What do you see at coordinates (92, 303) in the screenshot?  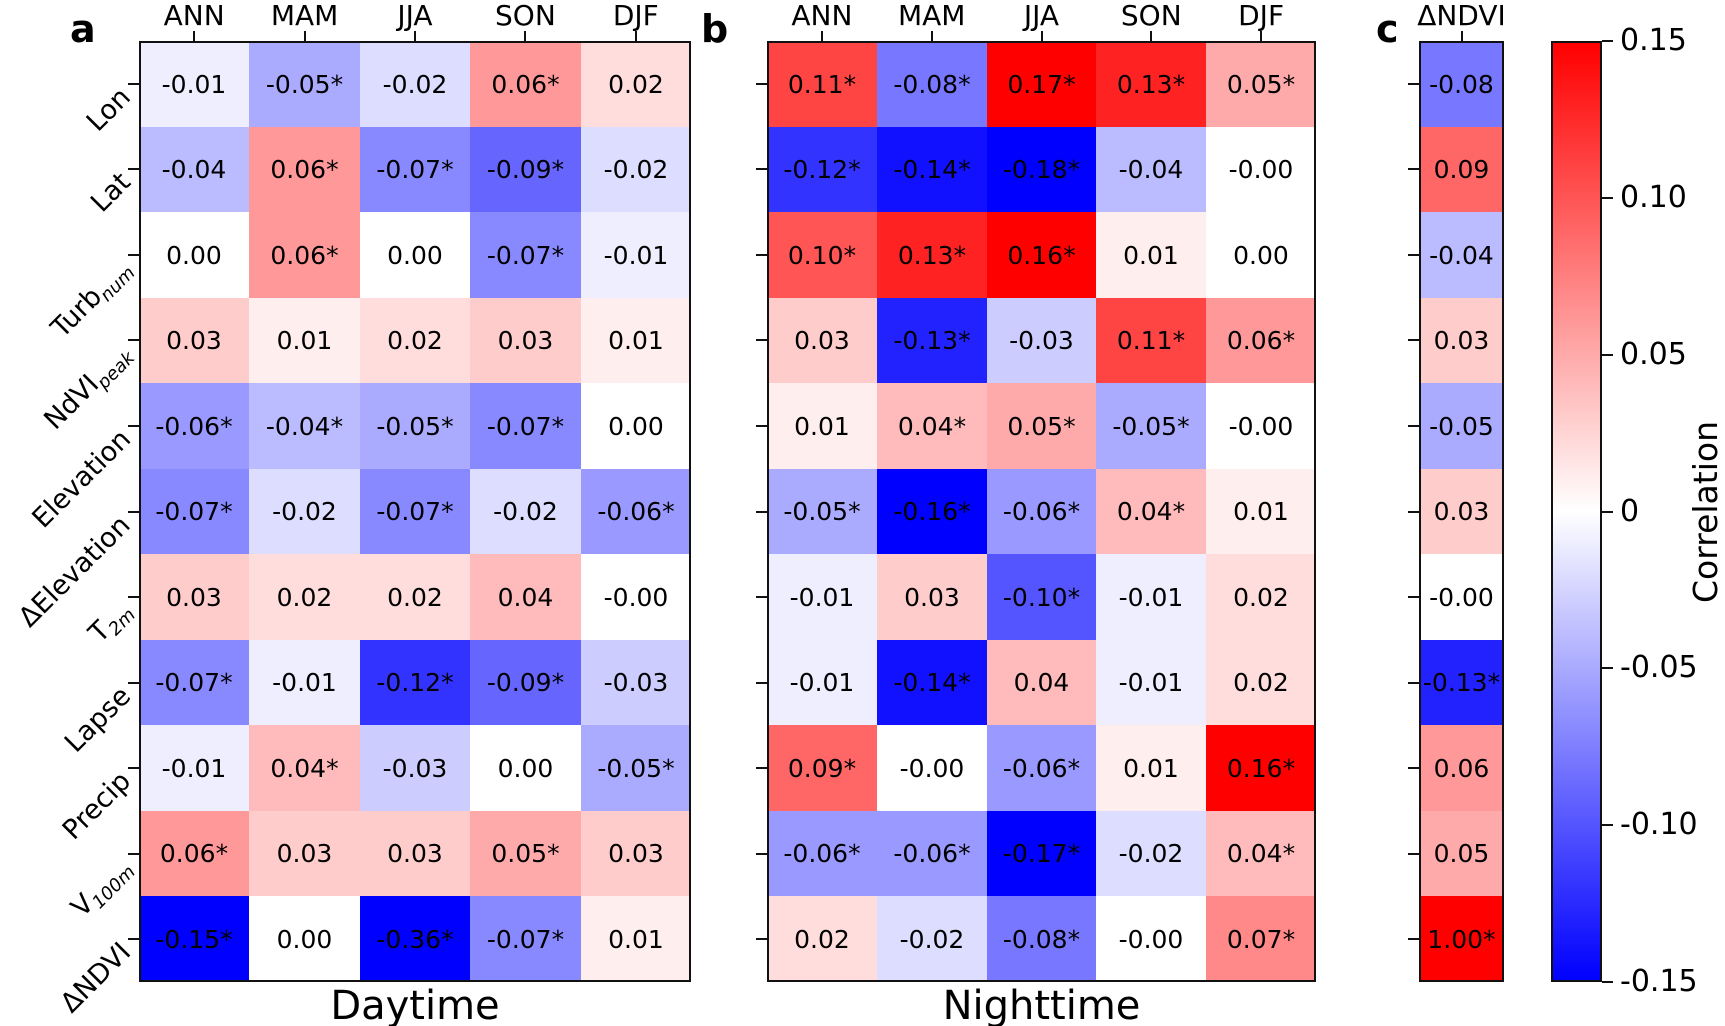 I see `row-label-Turb: Turbnum` at bounding box center [92, 303].